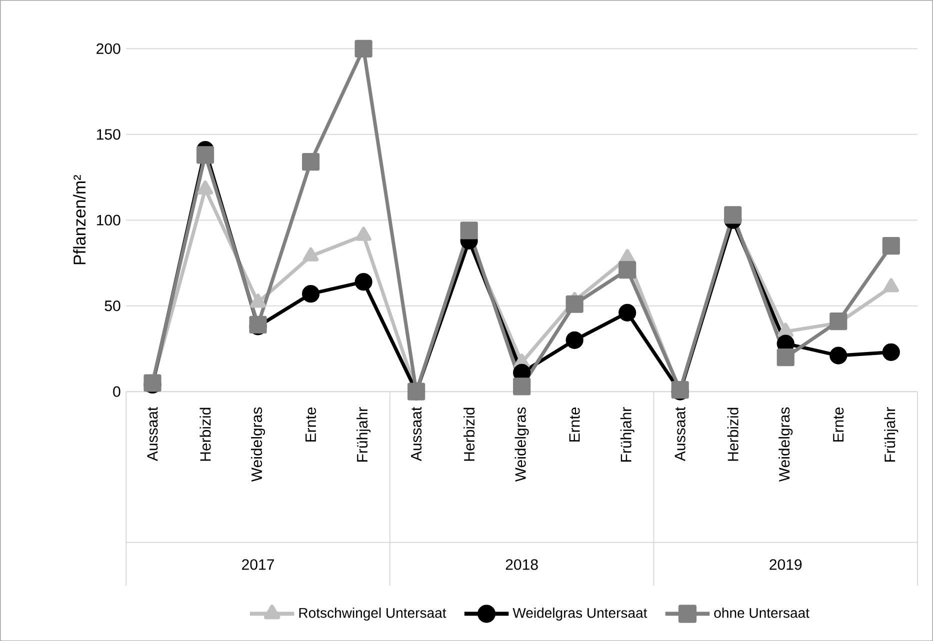 This screenshot has width=933, height=641. I want to click on y-tick-label: 100, so click(108, 220).